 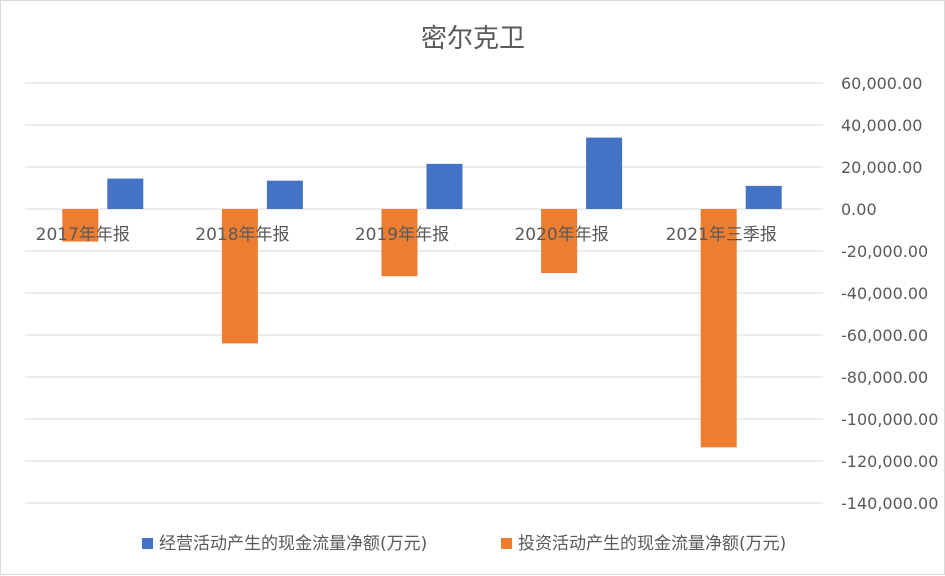 I want to click on y-tick-label: 60,000.00, so click(x=881, y=83).